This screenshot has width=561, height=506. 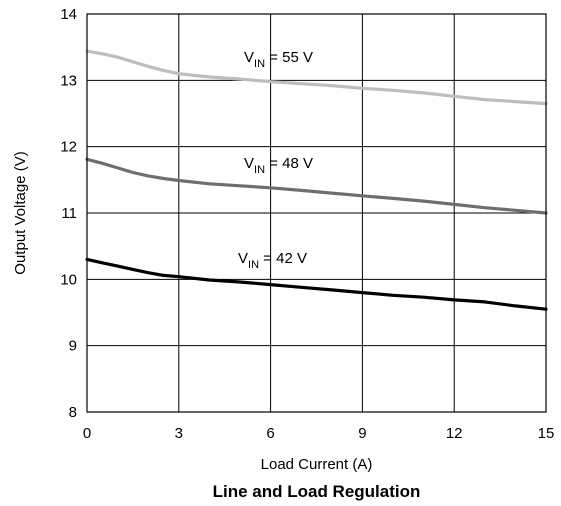 I want to click on x-tick-labels: 0 3 6 9 12 15, so click(x=319, y=433).